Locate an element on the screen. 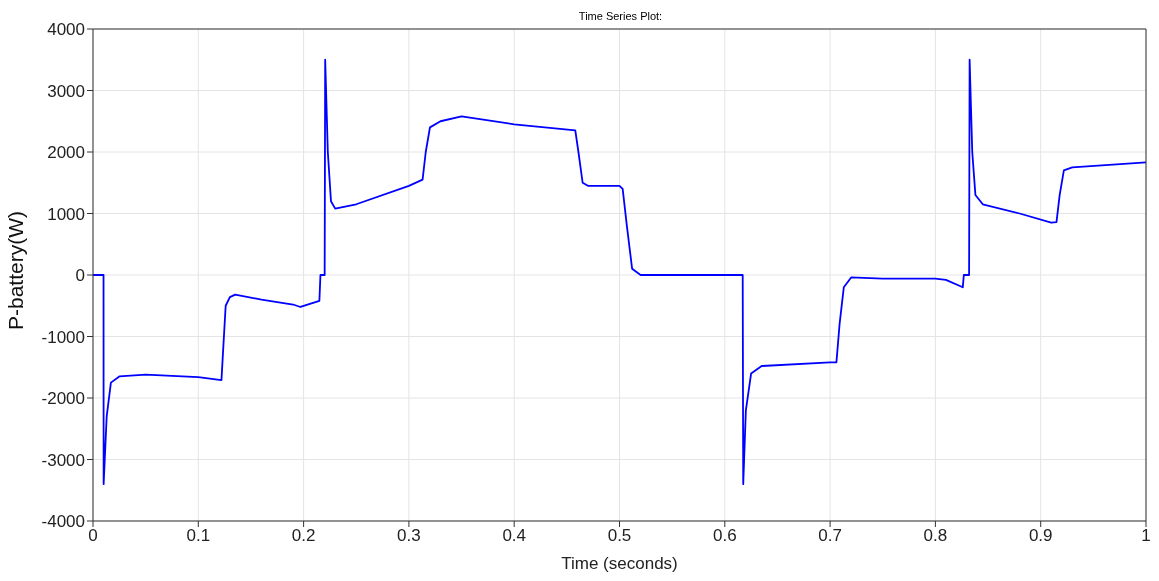 This screenshot has width=1159, height=581. y-tick-label: -2000 is located at coordinates (63, 399).